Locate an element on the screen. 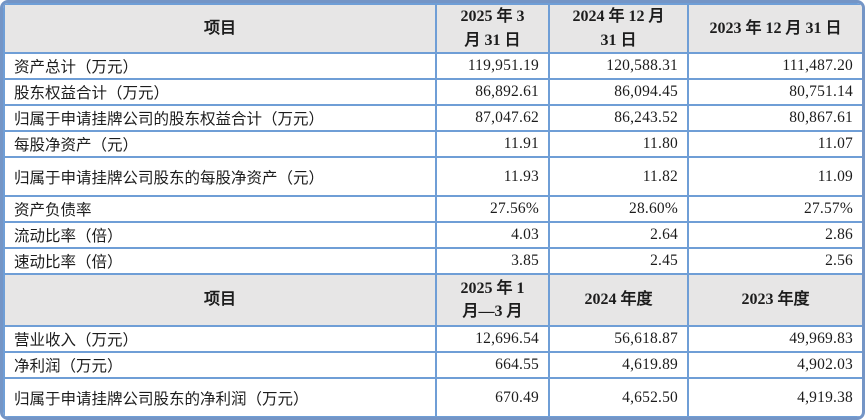  table-row-net-assets-per-share-attributable: 归属于申请挂牌公司股东的每股净资产（元） 11.93 11.82 11.09 is located at coordinates (432, 176).